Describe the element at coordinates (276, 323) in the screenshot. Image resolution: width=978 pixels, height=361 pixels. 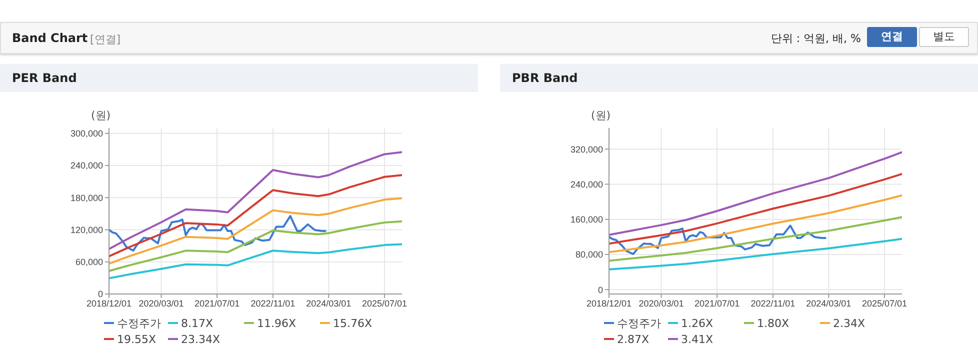
I see `legend-label: 11.96X` at that location.